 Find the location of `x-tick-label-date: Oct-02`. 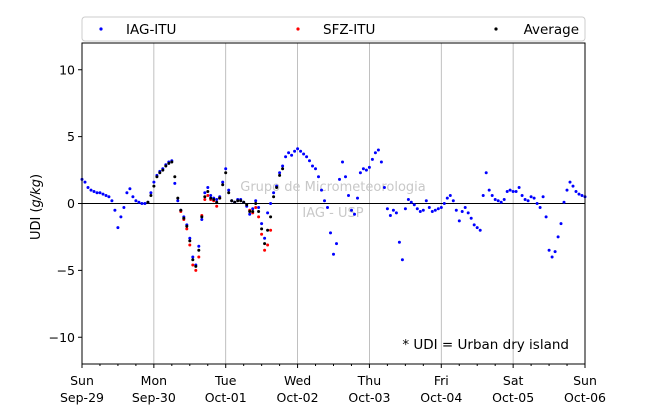

x-tick-label-date: Oct-02 is located at coordinates (298, 397).